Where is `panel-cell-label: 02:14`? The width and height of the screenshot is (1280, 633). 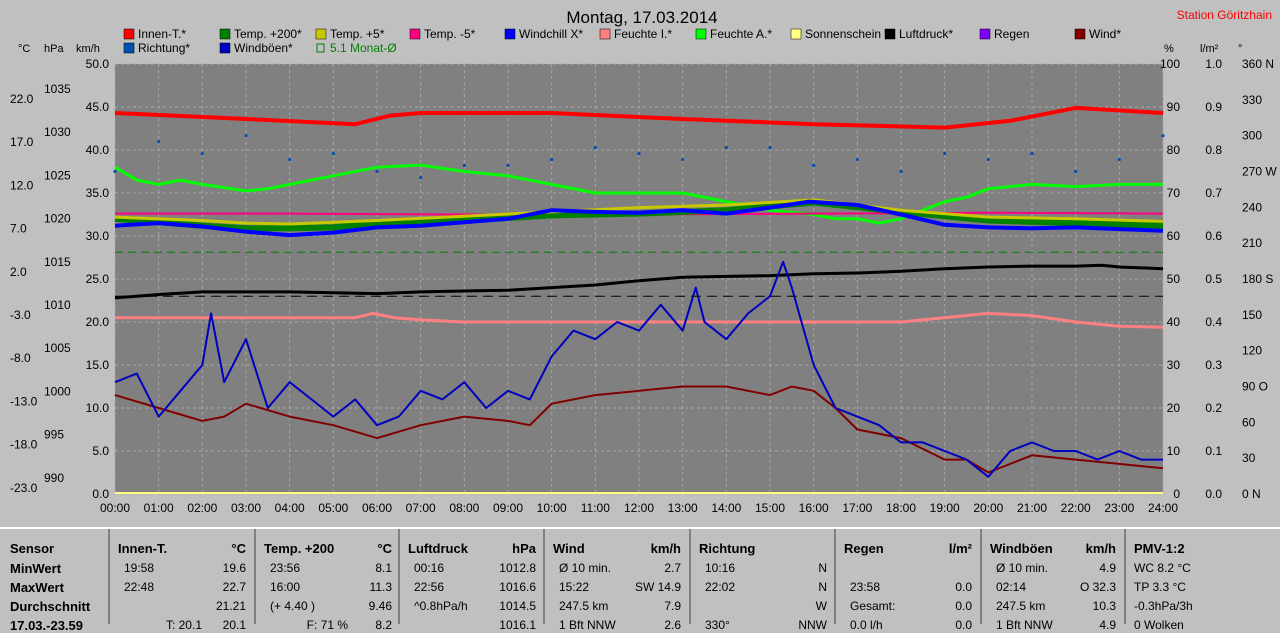
panel-cell-label: 02:14 is located at coordinates (1011, 587).